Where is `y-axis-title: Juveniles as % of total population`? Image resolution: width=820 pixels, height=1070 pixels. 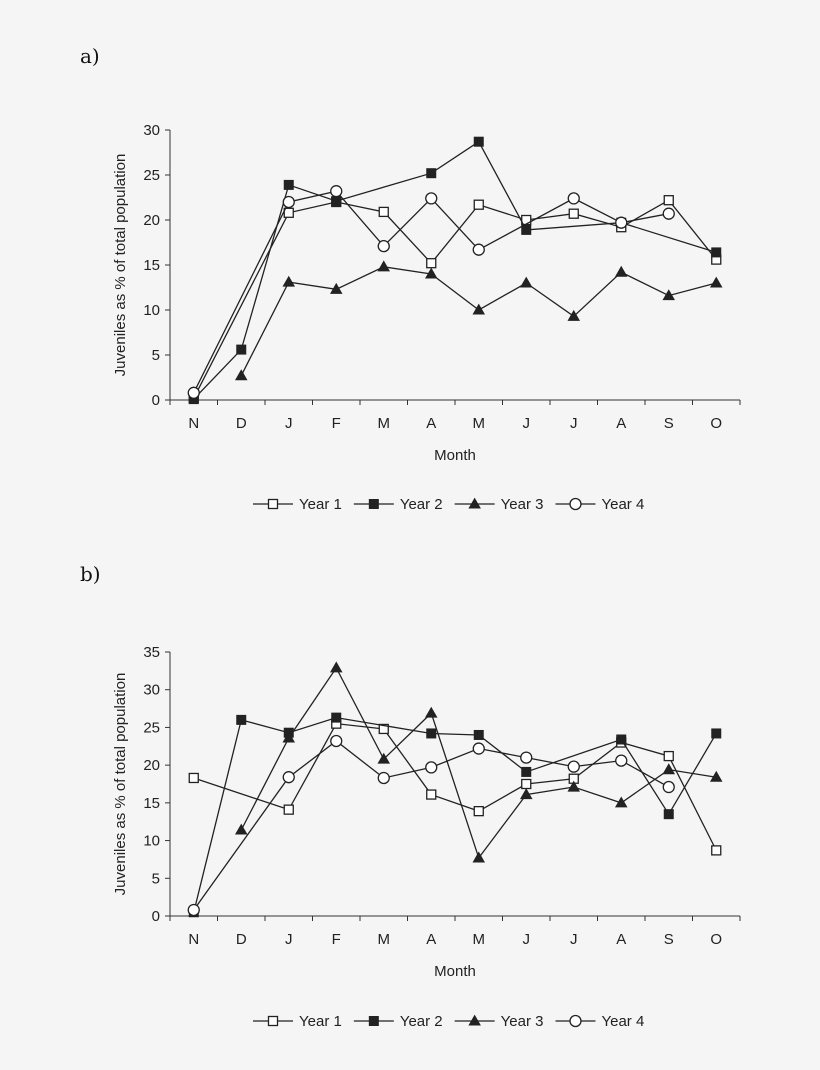
y-axis-title: Juveniles as % of total population is located at coordinates (120, 265).